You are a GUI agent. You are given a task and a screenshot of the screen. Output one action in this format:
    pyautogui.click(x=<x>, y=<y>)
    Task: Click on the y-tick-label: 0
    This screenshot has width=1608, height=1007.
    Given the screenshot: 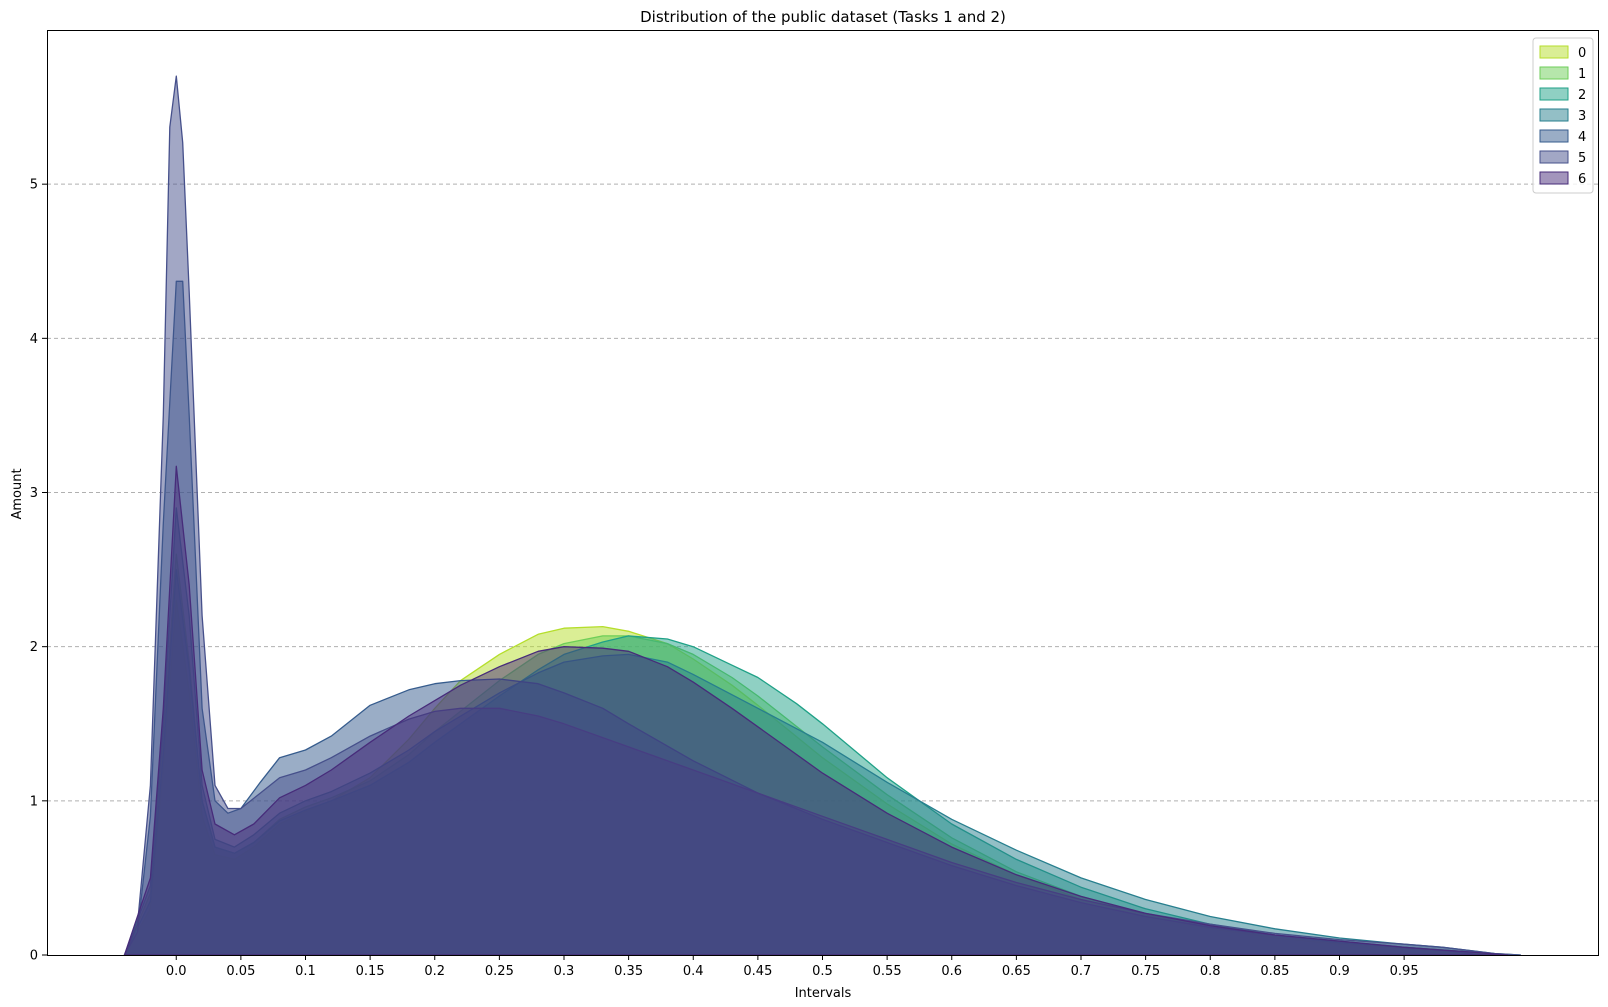 What is the action you would take?
    pyautogui.click(x=34, y=956)
    